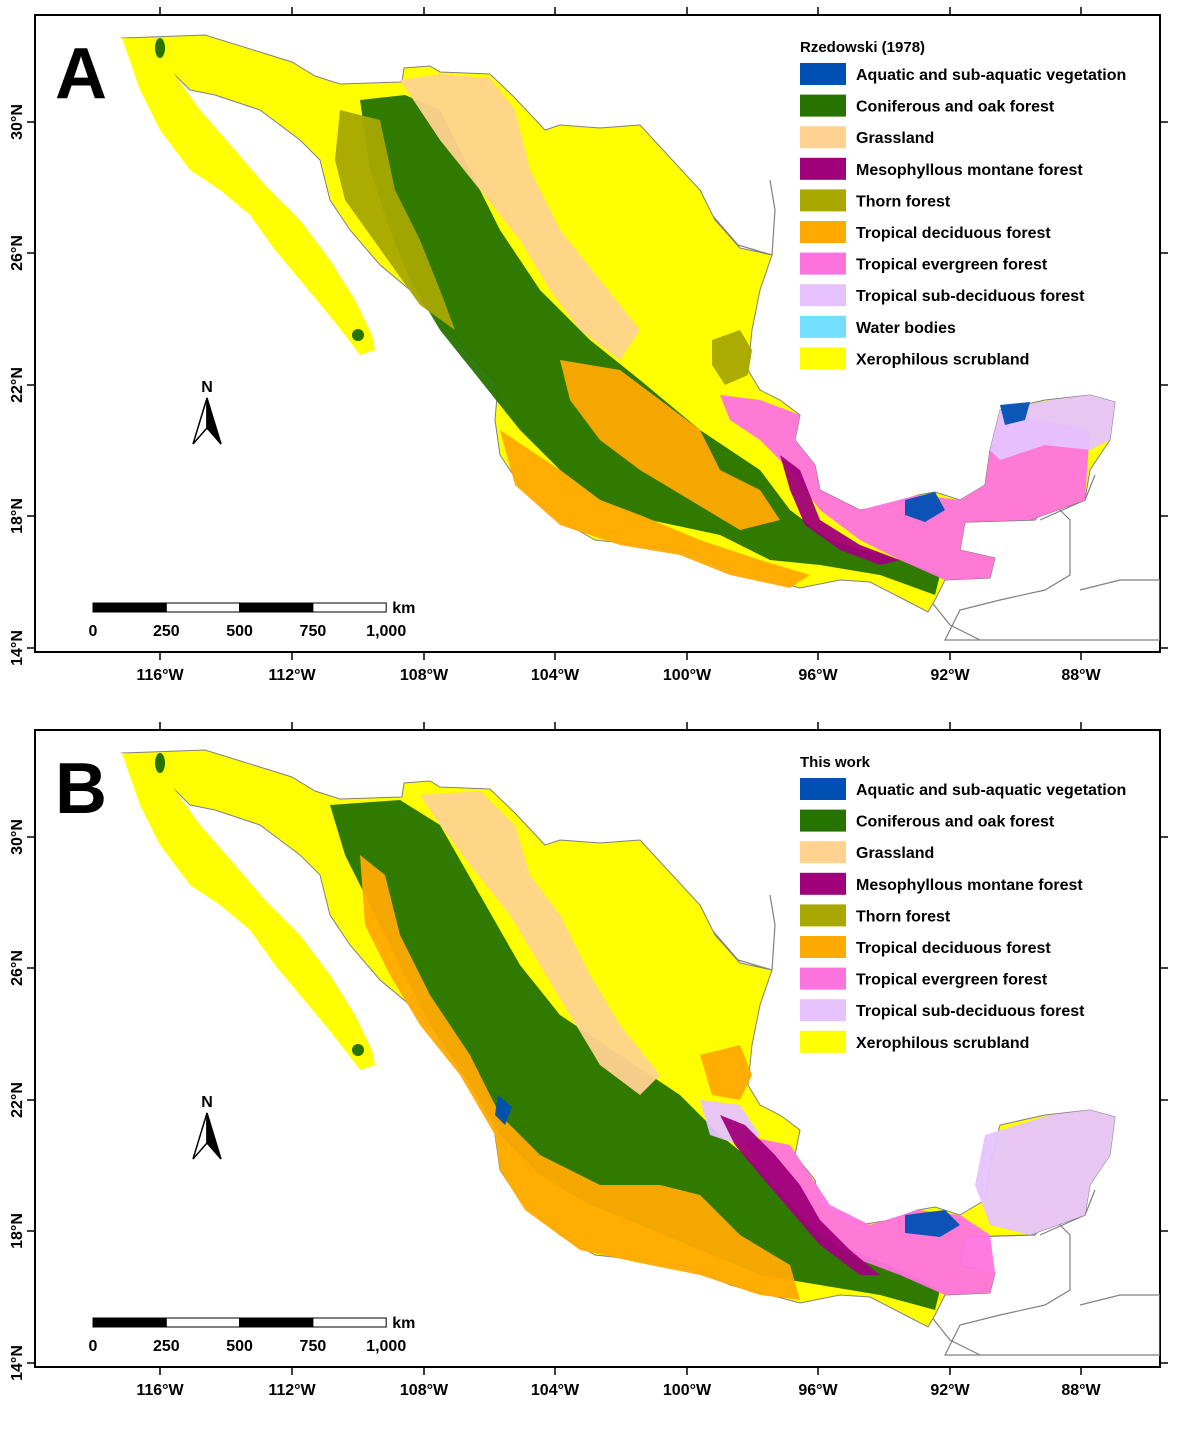  I want to click on longitude-label: 116°W, so click(160, 675).